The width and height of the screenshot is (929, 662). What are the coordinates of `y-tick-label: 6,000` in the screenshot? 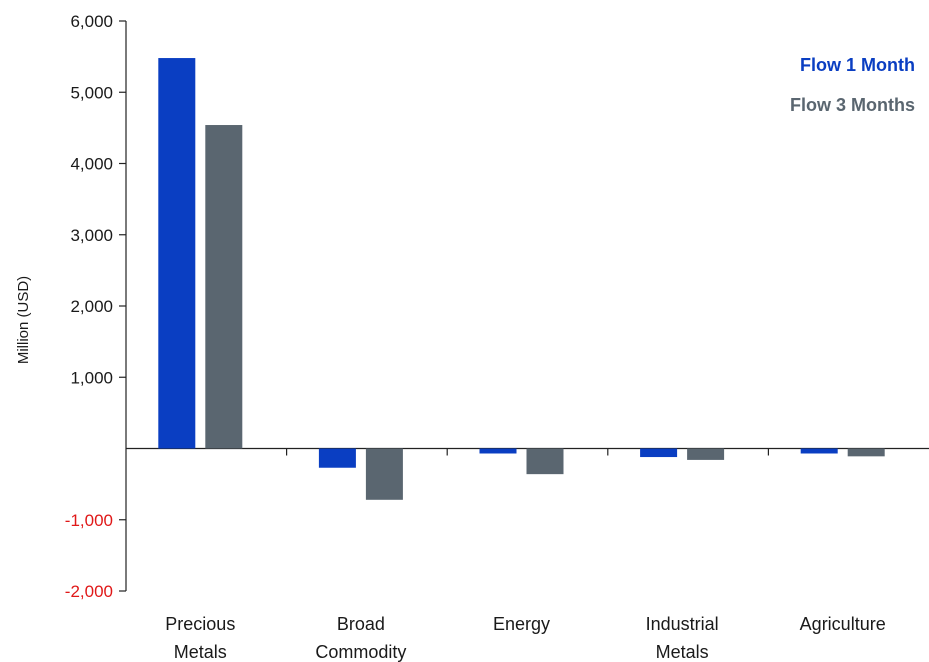 It's located at (91, 21).